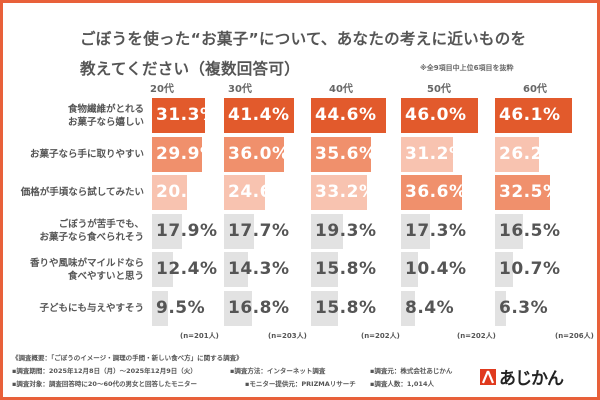 The width and height of the screenshot is (600, 400). I want to click on data-label: 36.6%, so click(436, 192).